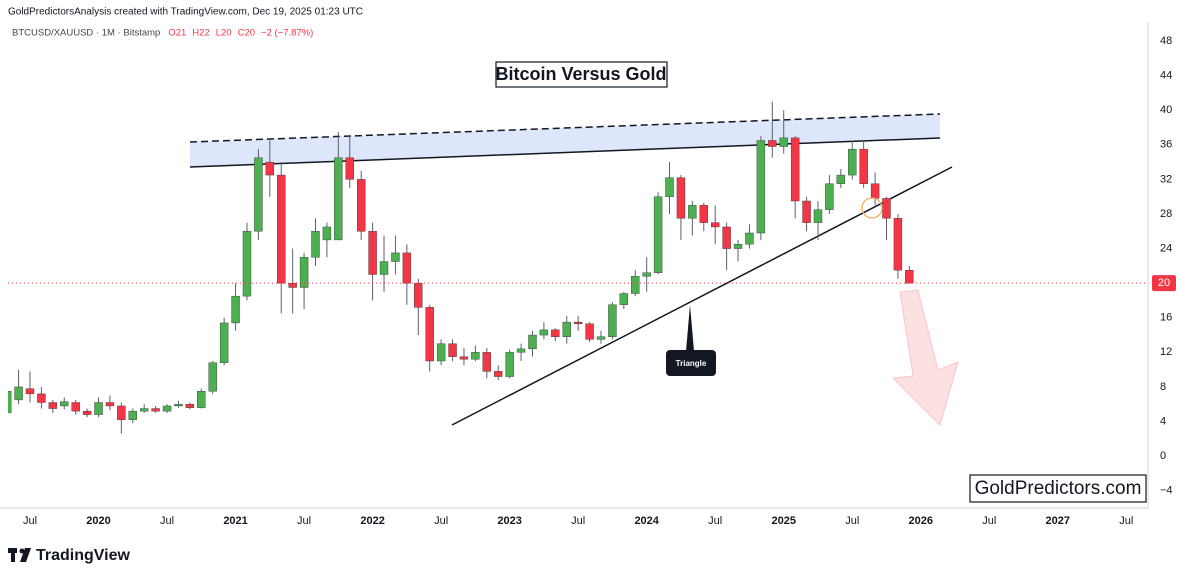 The width and height of the screenshot is (1200, 579). Describe the element at coordinates (646, 521) in the screenshot. I see `x-tick-label: 2024` at that location.